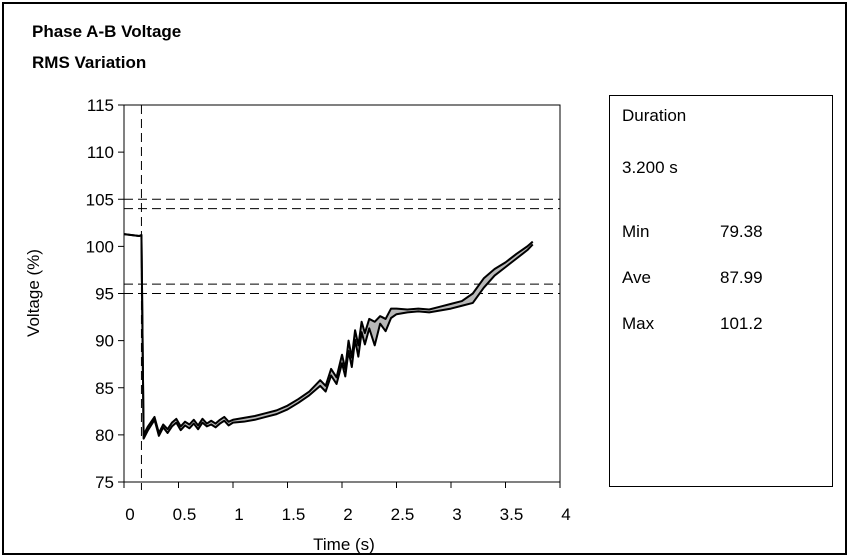 Image resolution: width=851 pixels, height=559 pixels. Describe the element at coordinates (104, 388) in the screenshot. I see `y-tick-label: 85` at that location.